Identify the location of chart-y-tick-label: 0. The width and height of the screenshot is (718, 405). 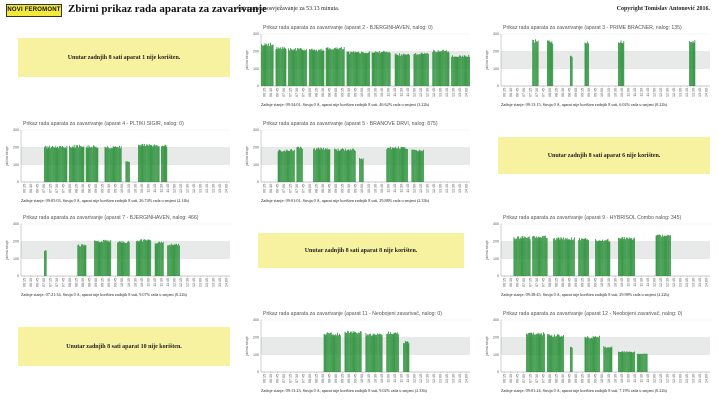
(498, 86).